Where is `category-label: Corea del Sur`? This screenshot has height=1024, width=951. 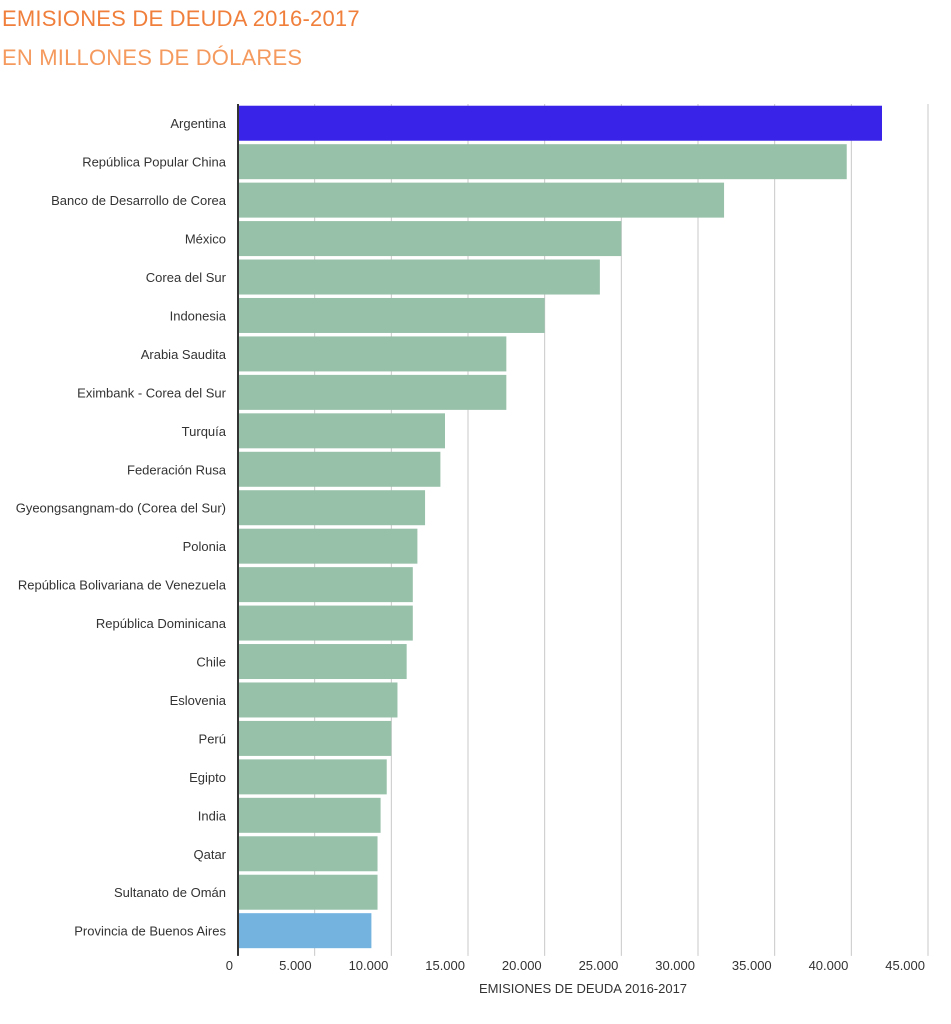
category-label: Corea del Sur is located at coordinates (186, 277).